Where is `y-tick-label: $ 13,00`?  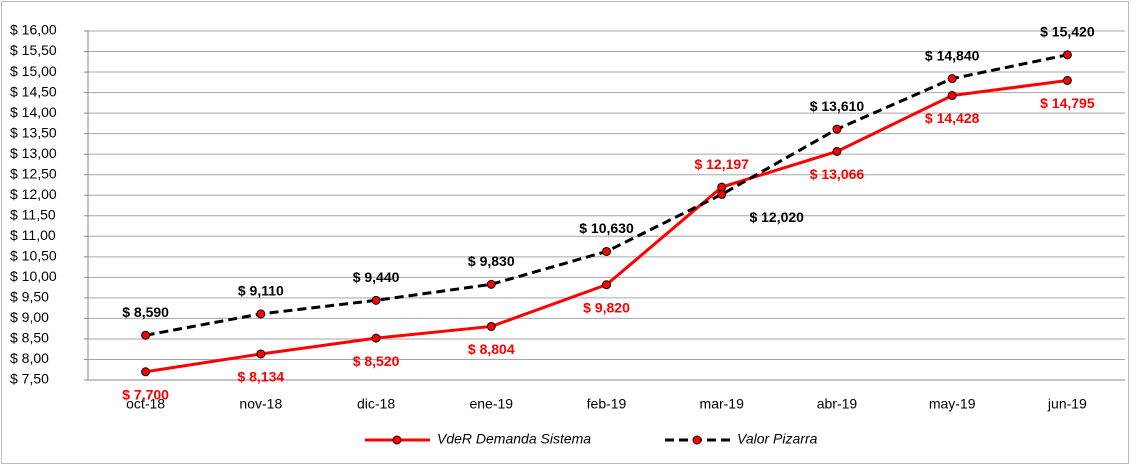
y-tick-label: $ 13,00 is located at coordinates (33, 153).